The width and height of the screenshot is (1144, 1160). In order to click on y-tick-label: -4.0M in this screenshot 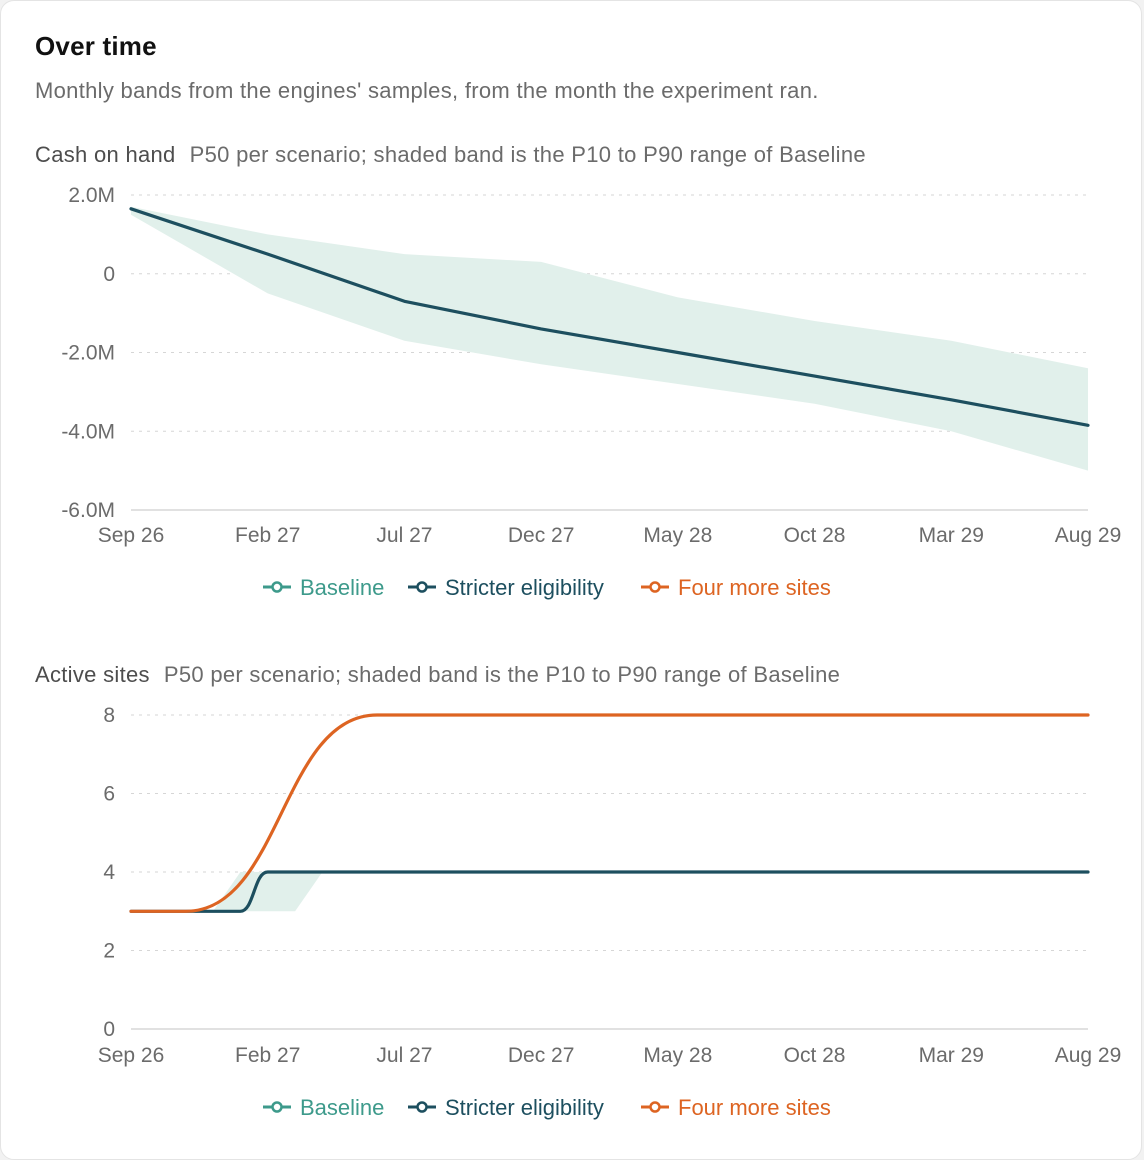, I will do `click(88, 431)`.